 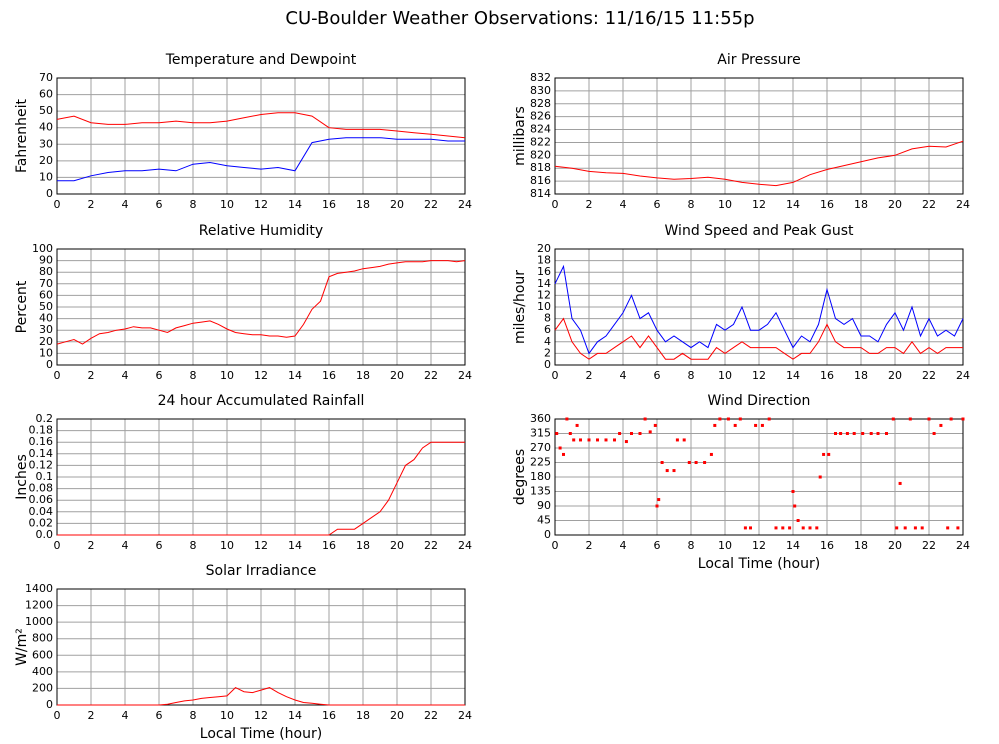 I want to click on x-tick-label: 6, so click(x=159, y=375).